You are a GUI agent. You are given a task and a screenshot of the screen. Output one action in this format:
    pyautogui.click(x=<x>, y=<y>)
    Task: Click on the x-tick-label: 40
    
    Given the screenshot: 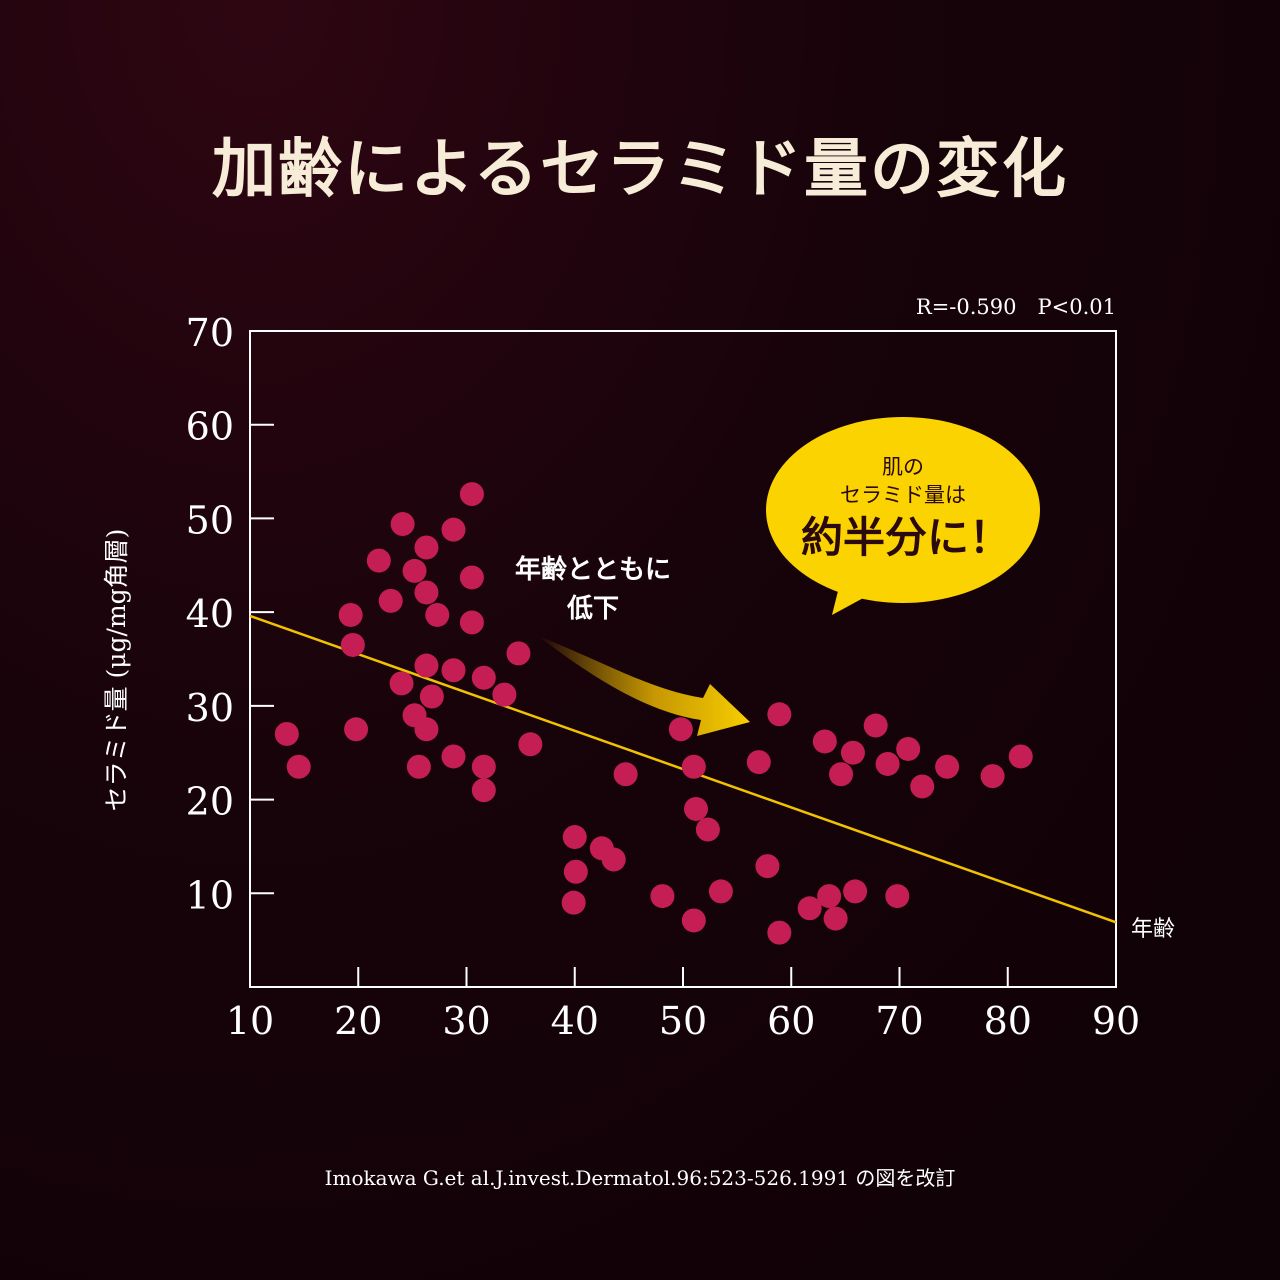 What is the action you would take?
    pyautogui.click(x=575, y=1021)
    